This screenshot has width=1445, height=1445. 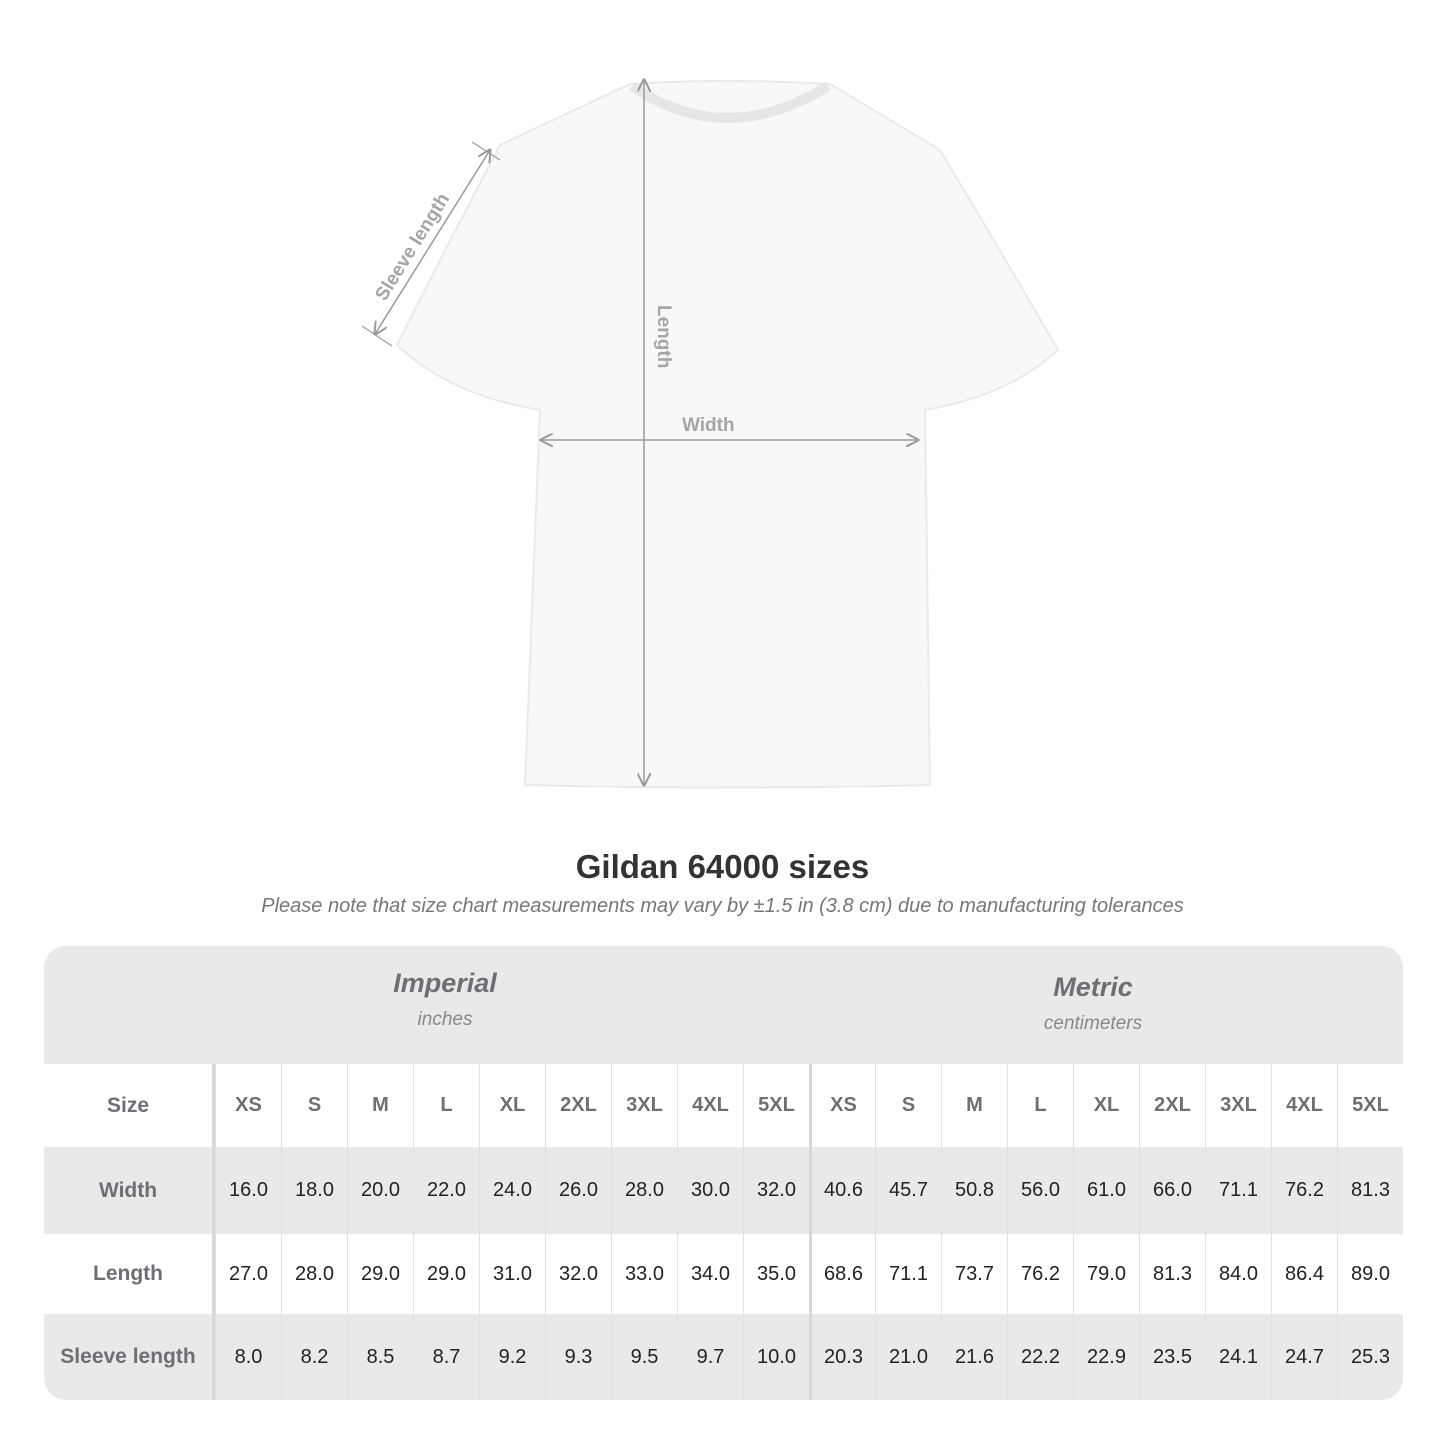 I want to click on sleeve-arrow, so click(x=432, y=242).